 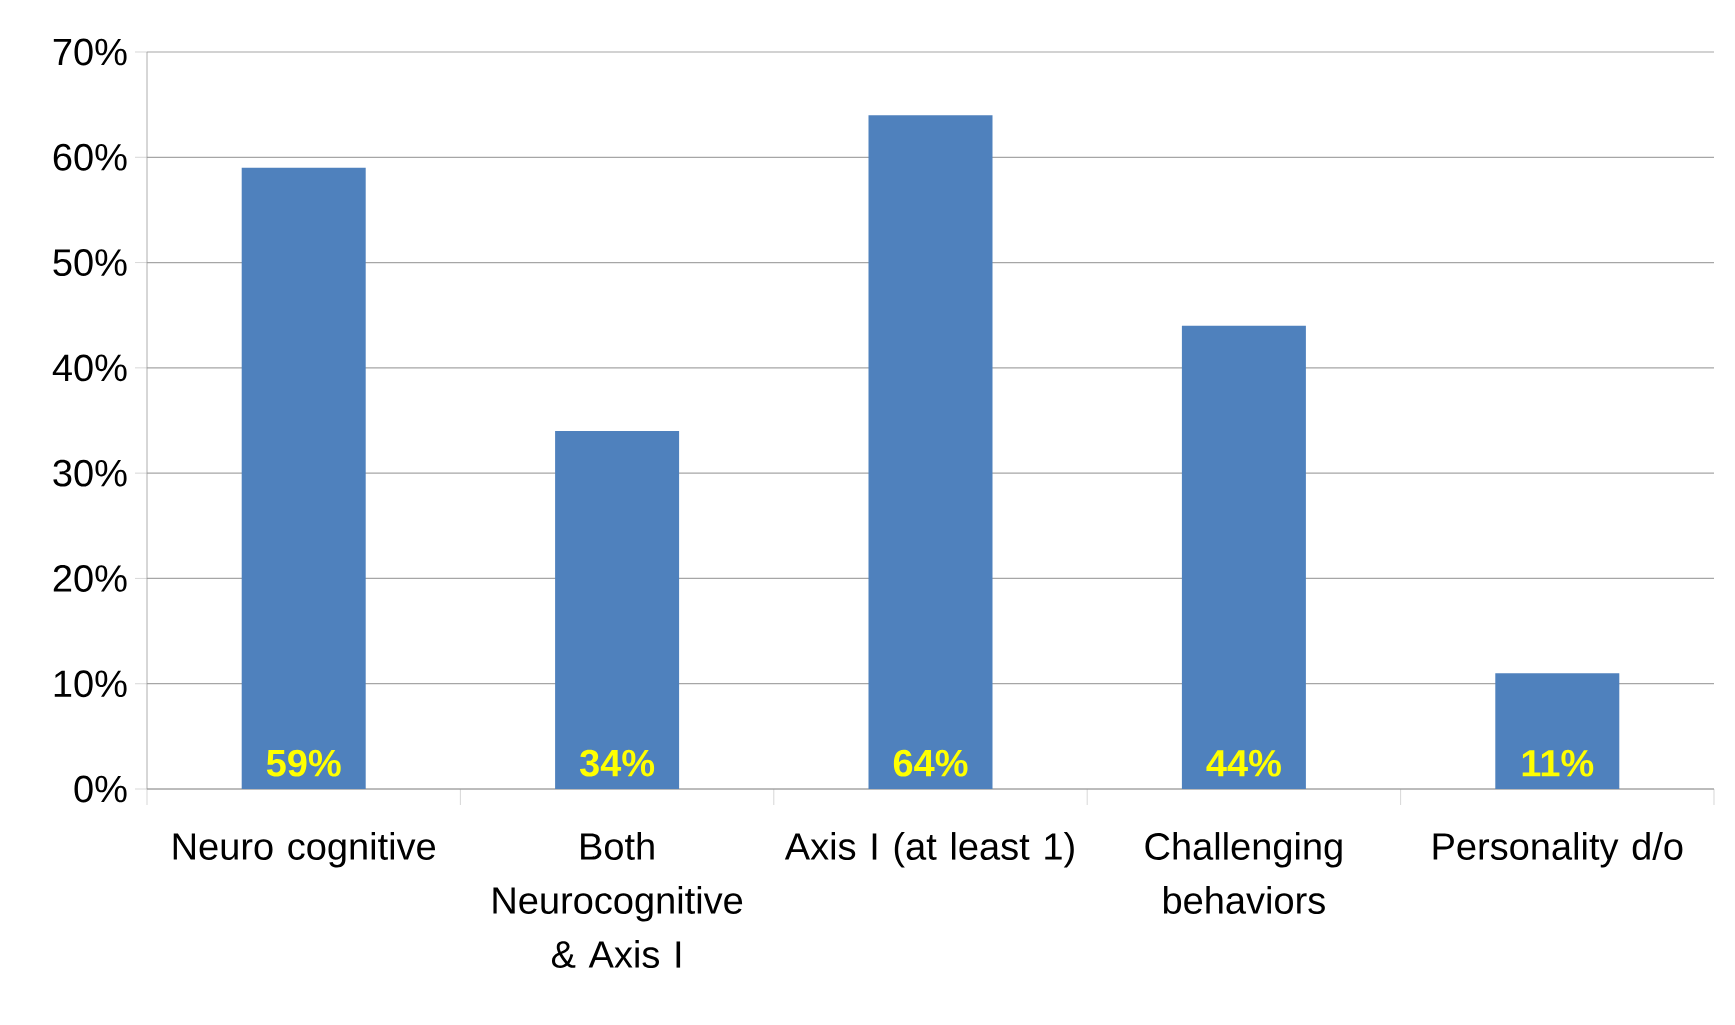 What do you see at coordinates (90, 52) in the screenshot?
I see `y-tick-label: 70%` at bounding box center [90, 52].